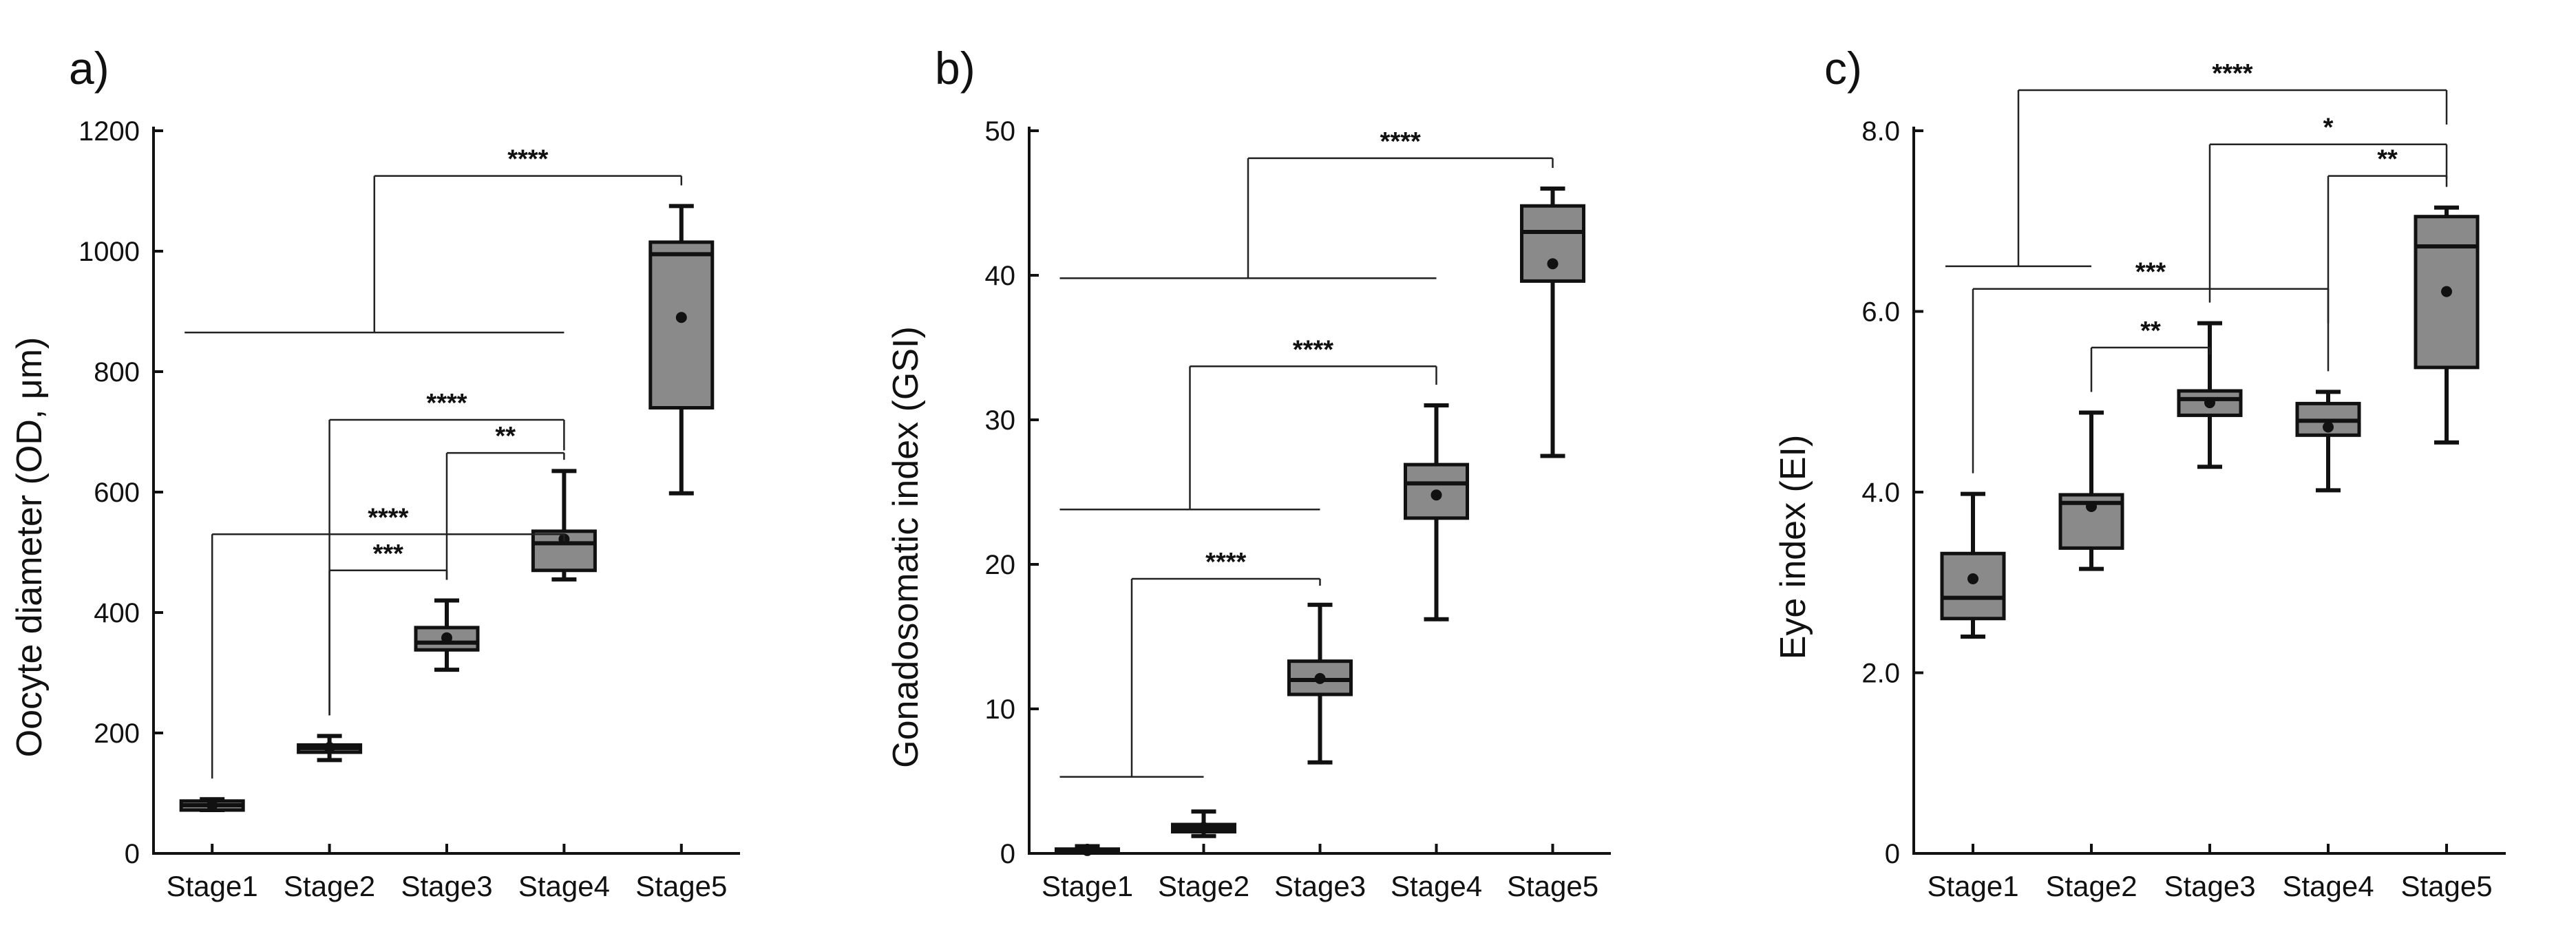  Describe the element at coordinates (1881, 312) in the screenshot. I see `y-tick-label: 6.0` at that location.